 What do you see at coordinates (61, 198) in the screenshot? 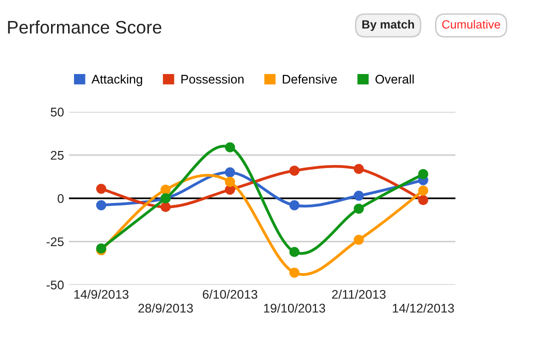
I see `y-tick-label: 0` at bounding box center [61, 198].